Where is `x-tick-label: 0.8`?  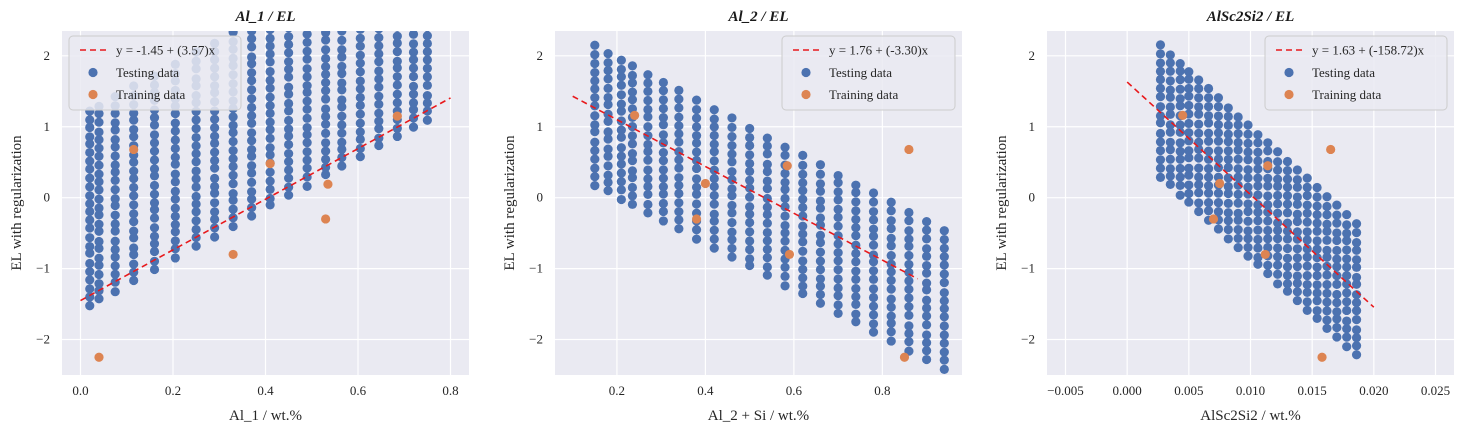 x-tick-label: 0.8 is located at coordinates (450, 390).